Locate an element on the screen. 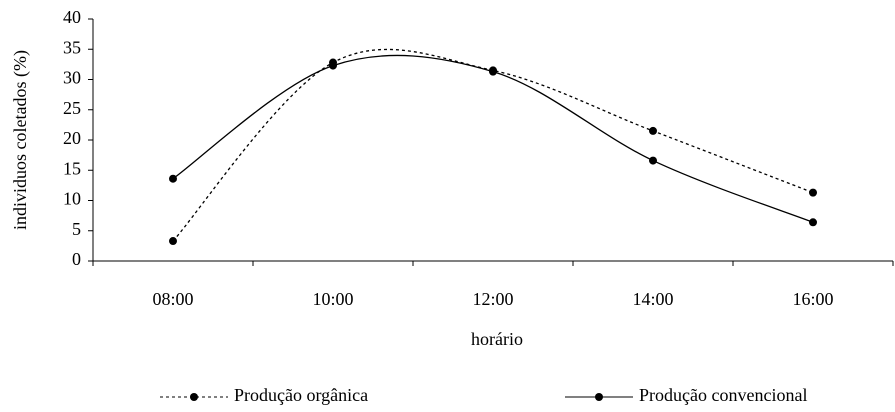 This screenshot has width=895, height=412. y-tick-label: 5 is located at coordinates (76, 229).